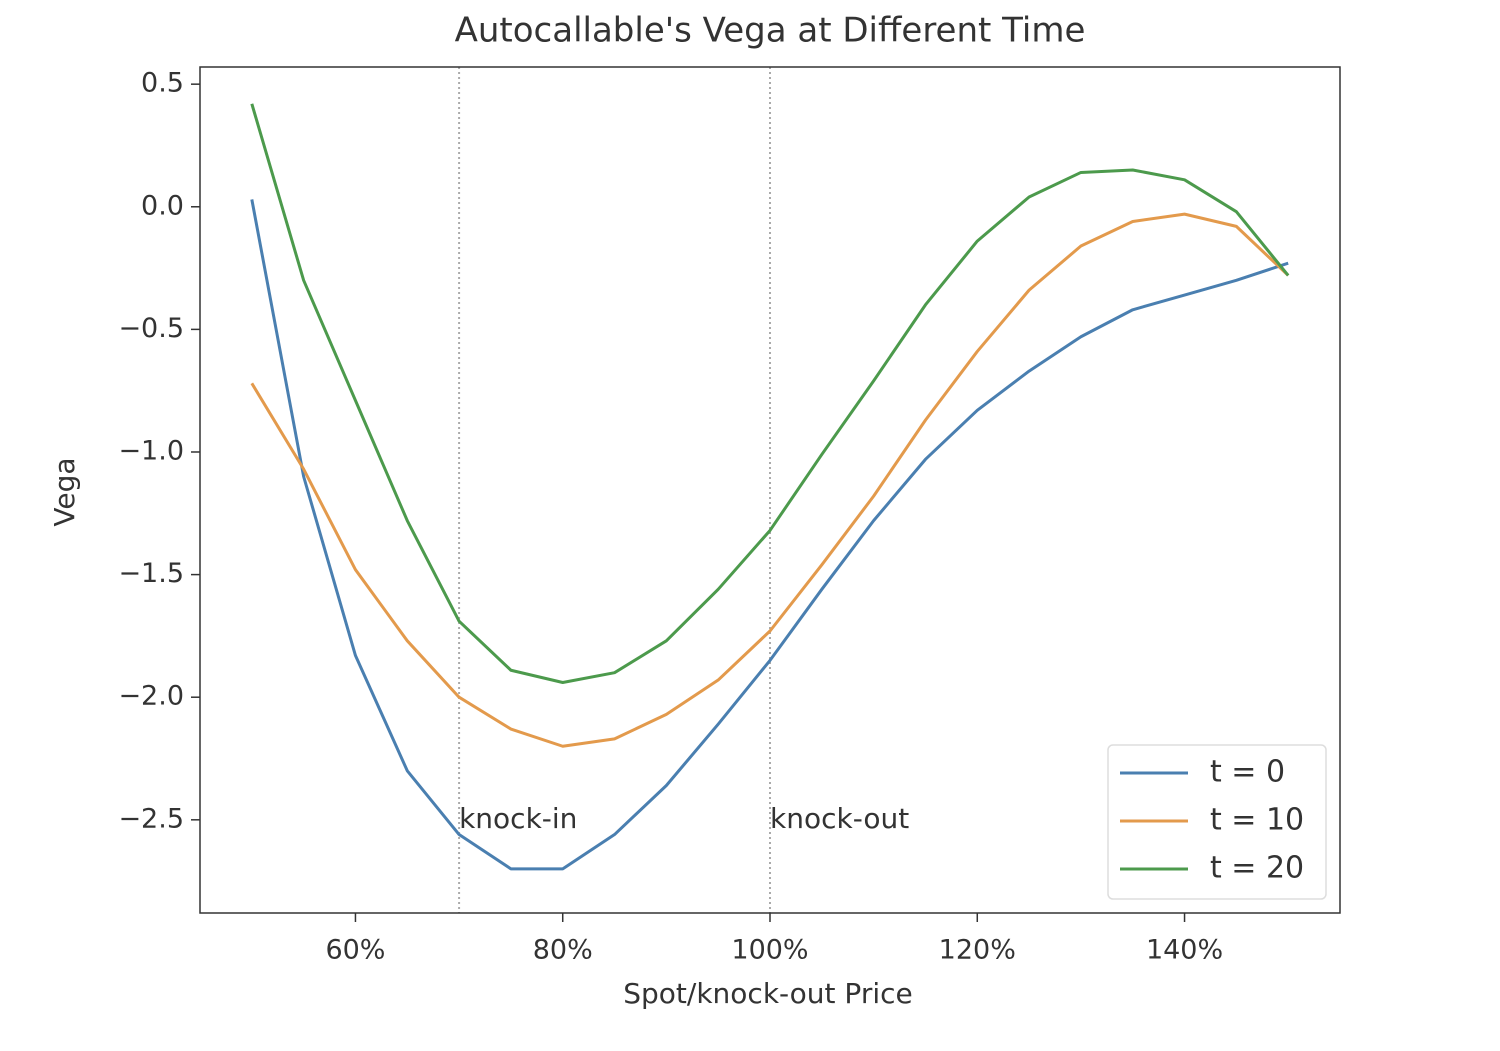 Image resolution: width=1500 pixels, height=1051 pixels. I want to click on x-tick-label: 100%, so click(769, 950).